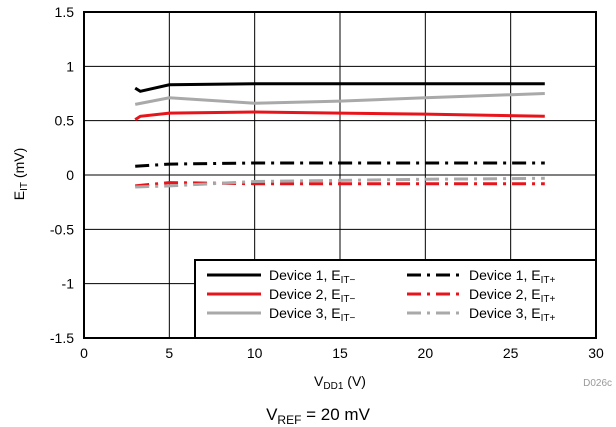 Image resolution: width=616 pixels, height=427 pixels. What do you see at coordinates (340, 382) in the screenshot?
I see `x-axis-label: VDD1 (V)` at bounding box center [340, 382].